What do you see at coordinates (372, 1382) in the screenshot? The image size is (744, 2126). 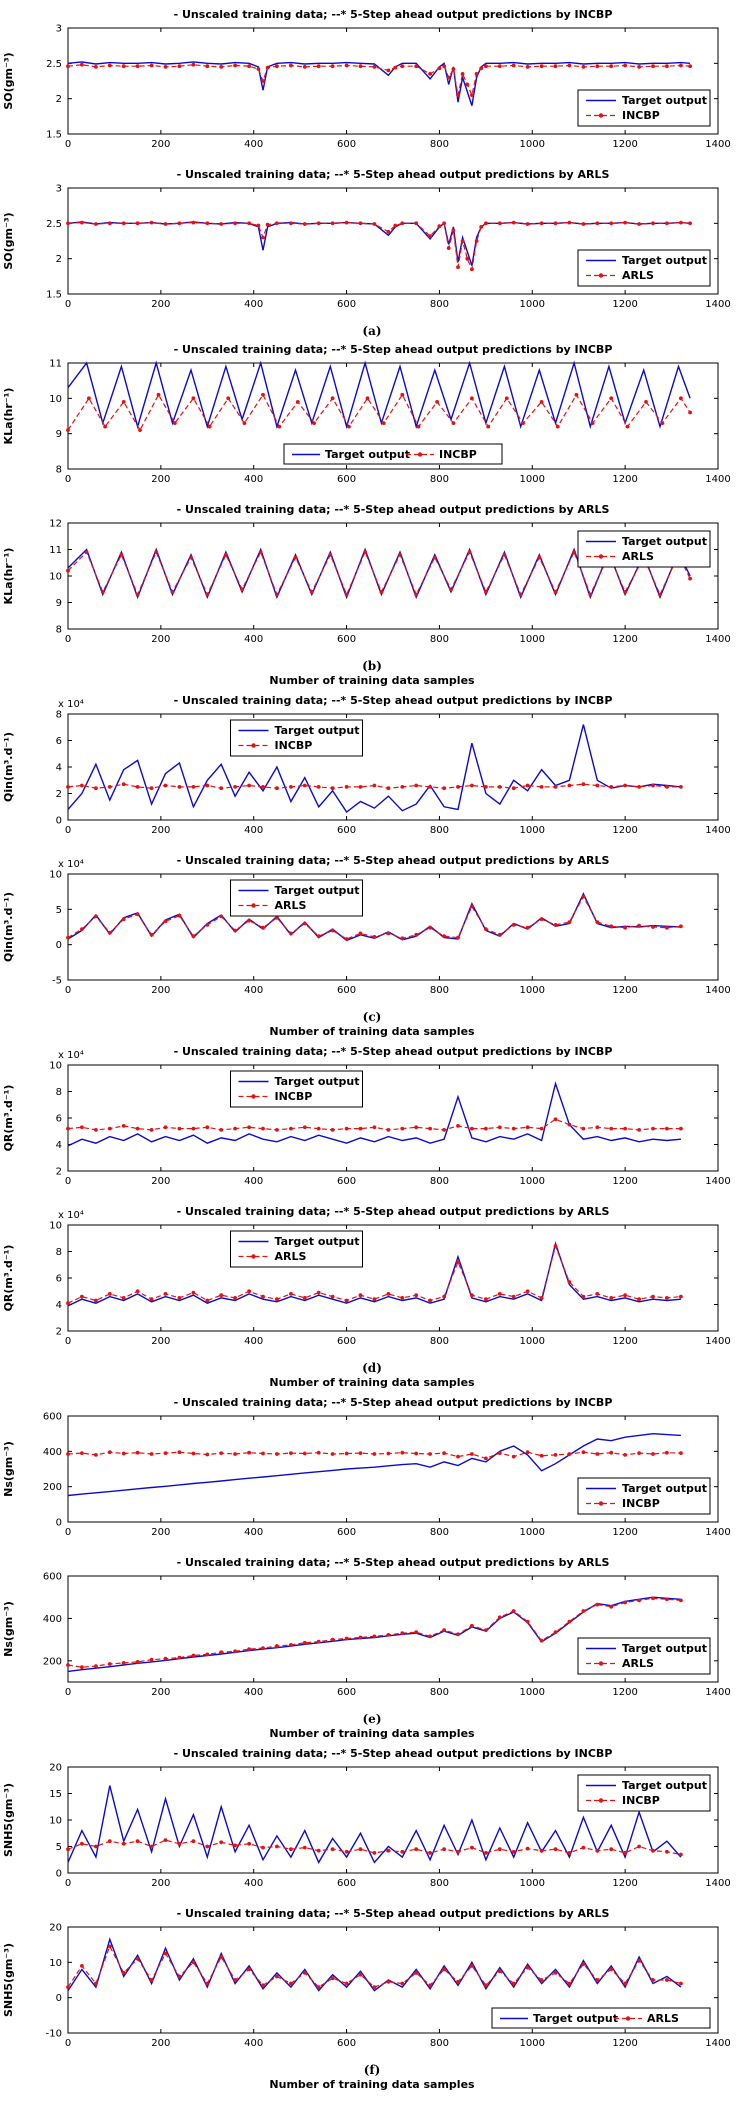 I see `x-axis-label-d: Number of training data samples` at bounding box center [372, 1382].